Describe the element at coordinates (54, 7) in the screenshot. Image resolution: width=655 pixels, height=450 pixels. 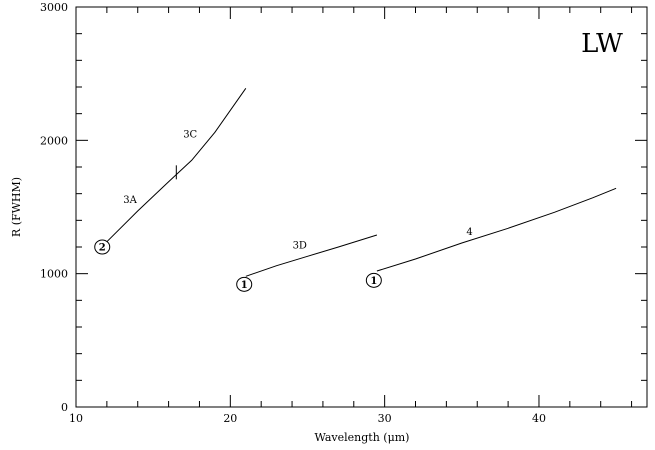
I see `y-tick-label: 3000` at that location.